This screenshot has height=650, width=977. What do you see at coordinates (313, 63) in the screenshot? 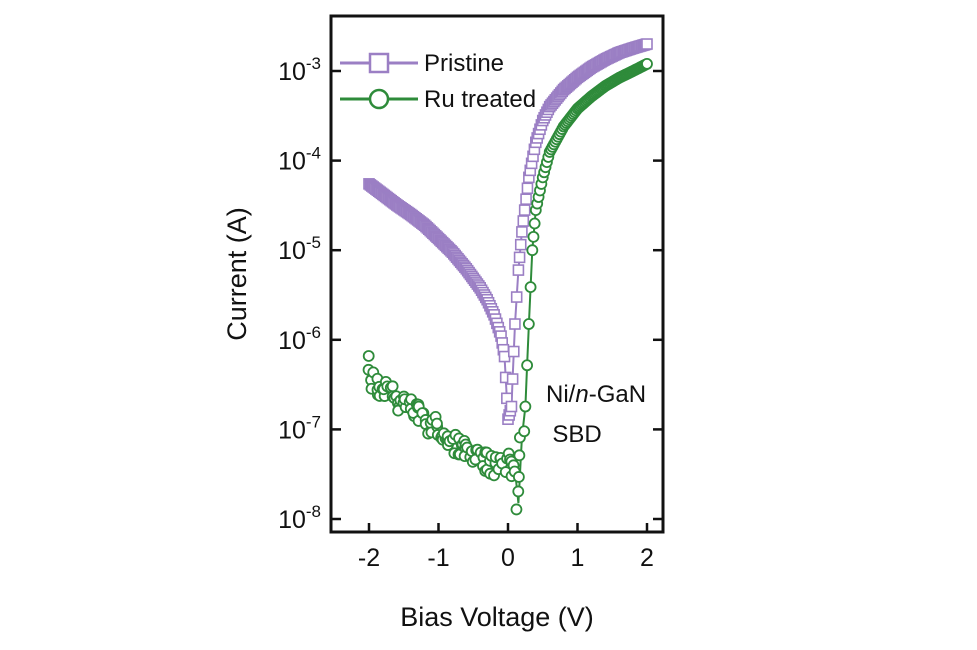
I see `y-tick-exponent: -3` at bounding box center [313, 63].